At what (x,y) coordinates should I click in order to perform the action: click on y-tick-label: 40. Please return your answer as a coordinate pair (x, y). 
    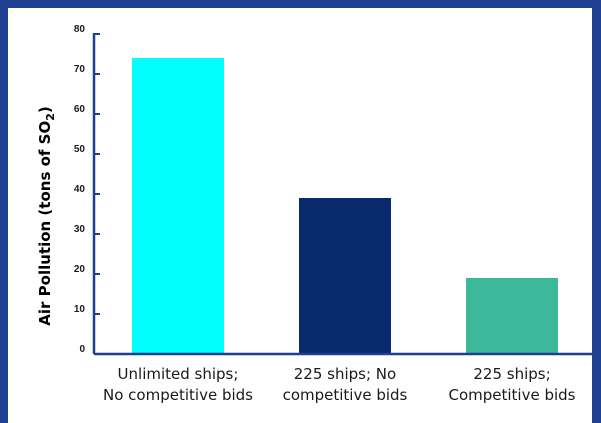
    Looking at the image, I should click on (80, 189).